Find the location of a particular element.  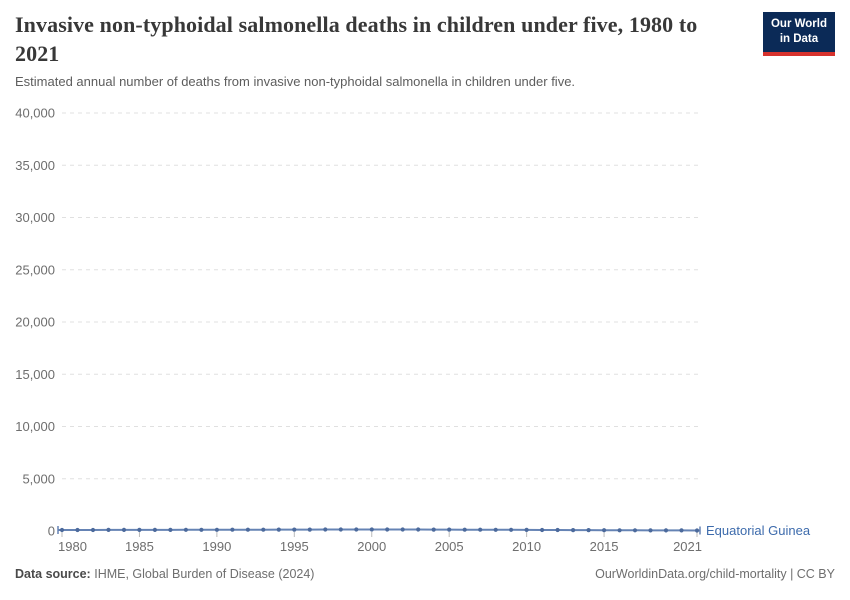

series-path is located at coordinates (379, 530).